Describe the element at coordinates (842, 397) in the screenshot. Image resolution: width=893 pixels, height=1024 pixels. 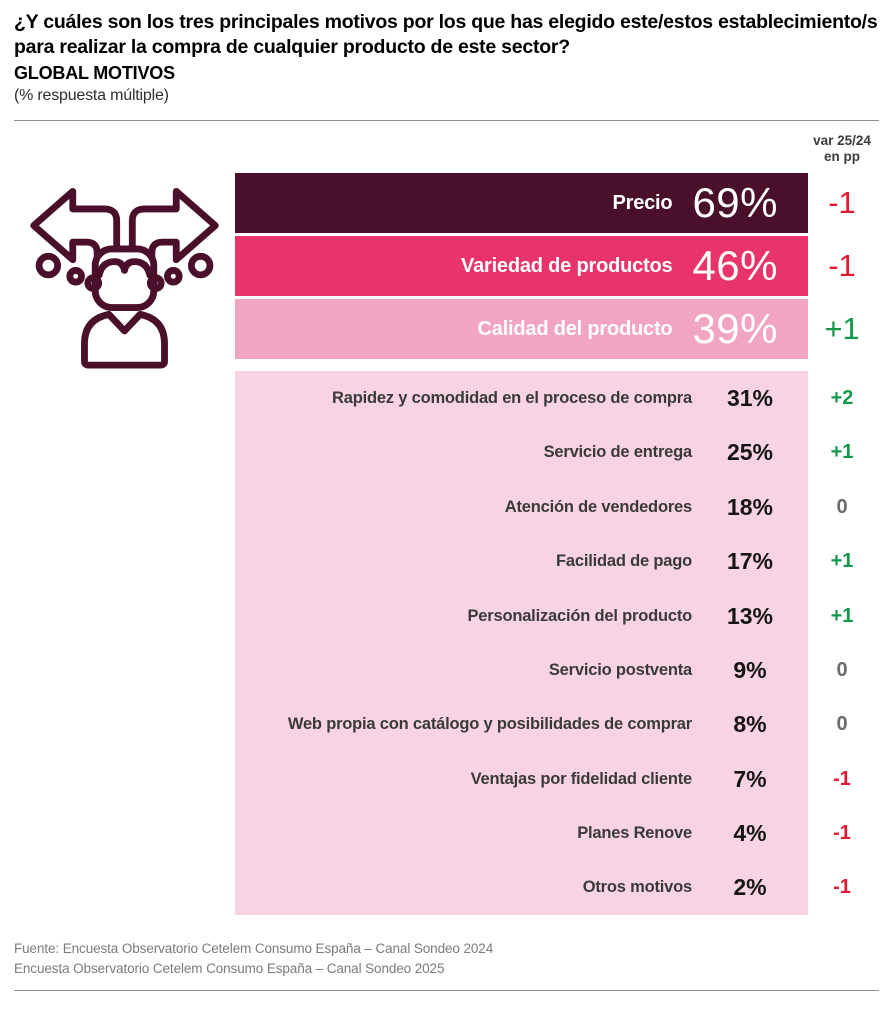
I see `motive-variation: +2` at that location.